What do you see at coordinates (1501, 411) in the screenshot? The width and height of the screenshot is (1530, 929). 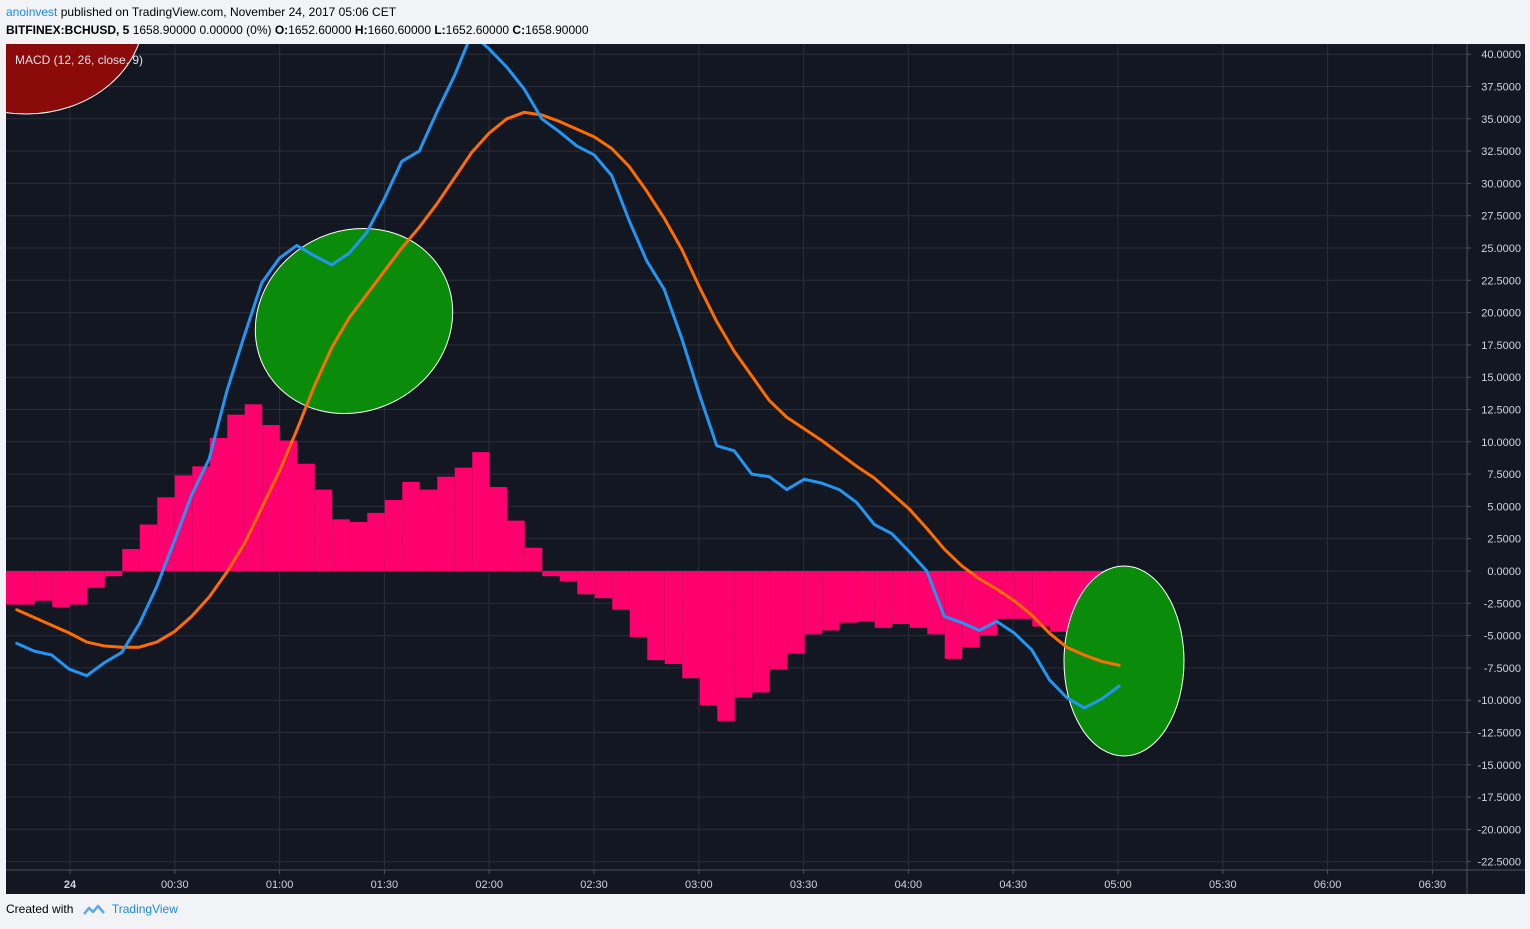 I see `price-tick-label: 12.5000` at bounding box center [1501, 411].